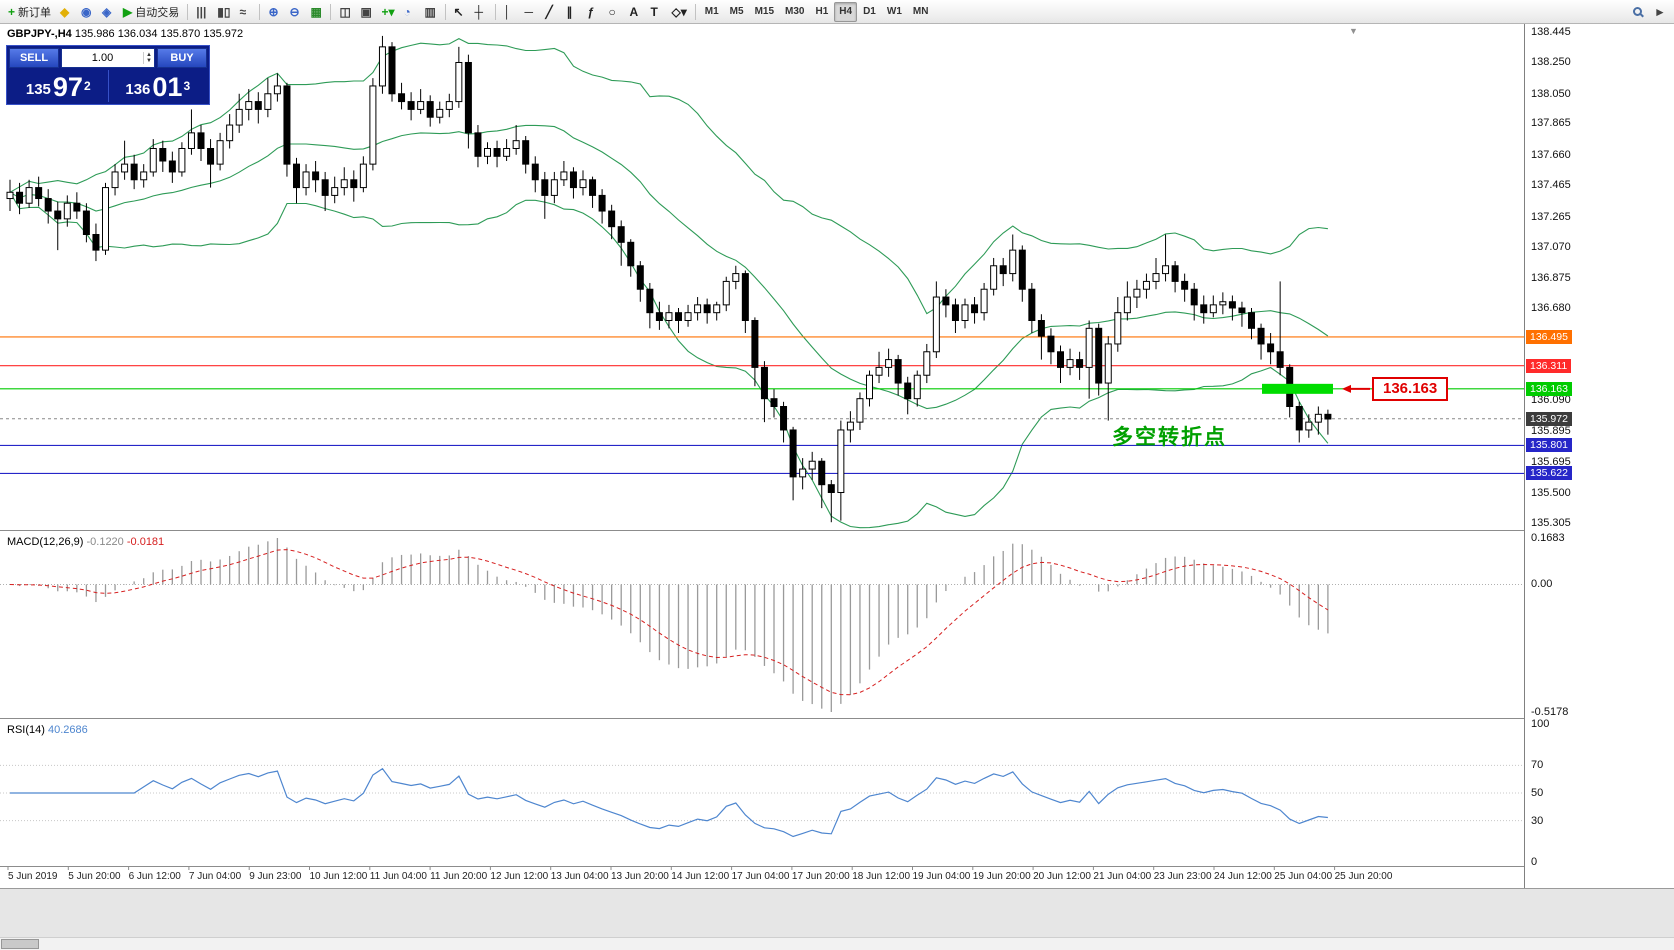  What do you see at coordinates (531, 12) in the screenshot?
I see `horizontal-line-button: ─` at bounding box center [531, 12].